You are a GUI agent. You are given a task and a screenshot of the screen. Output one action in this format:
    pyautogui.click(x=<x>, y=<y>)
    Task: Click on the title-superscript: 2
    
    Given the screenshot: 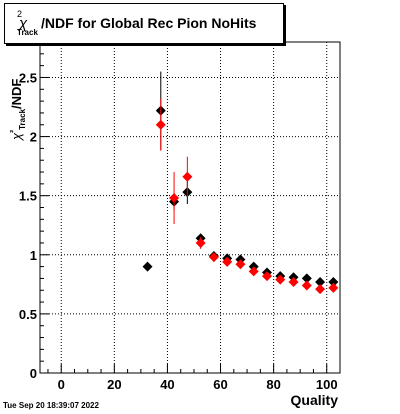 What is the action you would take?
    pyautogui.click(x=20, y=14)
    